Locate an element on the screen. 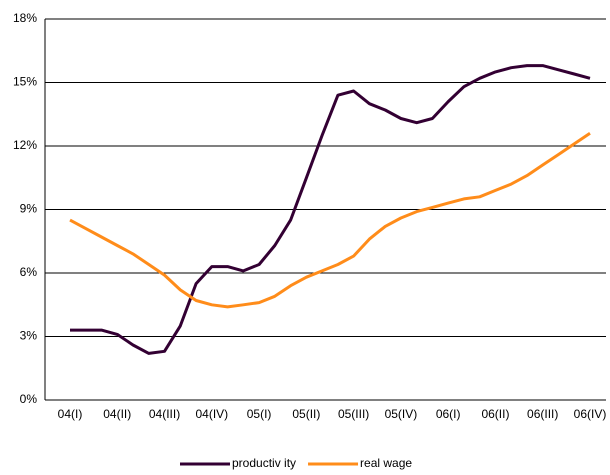 The image size is (610, 475). x-tick-label: 06(II) is located at coordinates (495, 414).